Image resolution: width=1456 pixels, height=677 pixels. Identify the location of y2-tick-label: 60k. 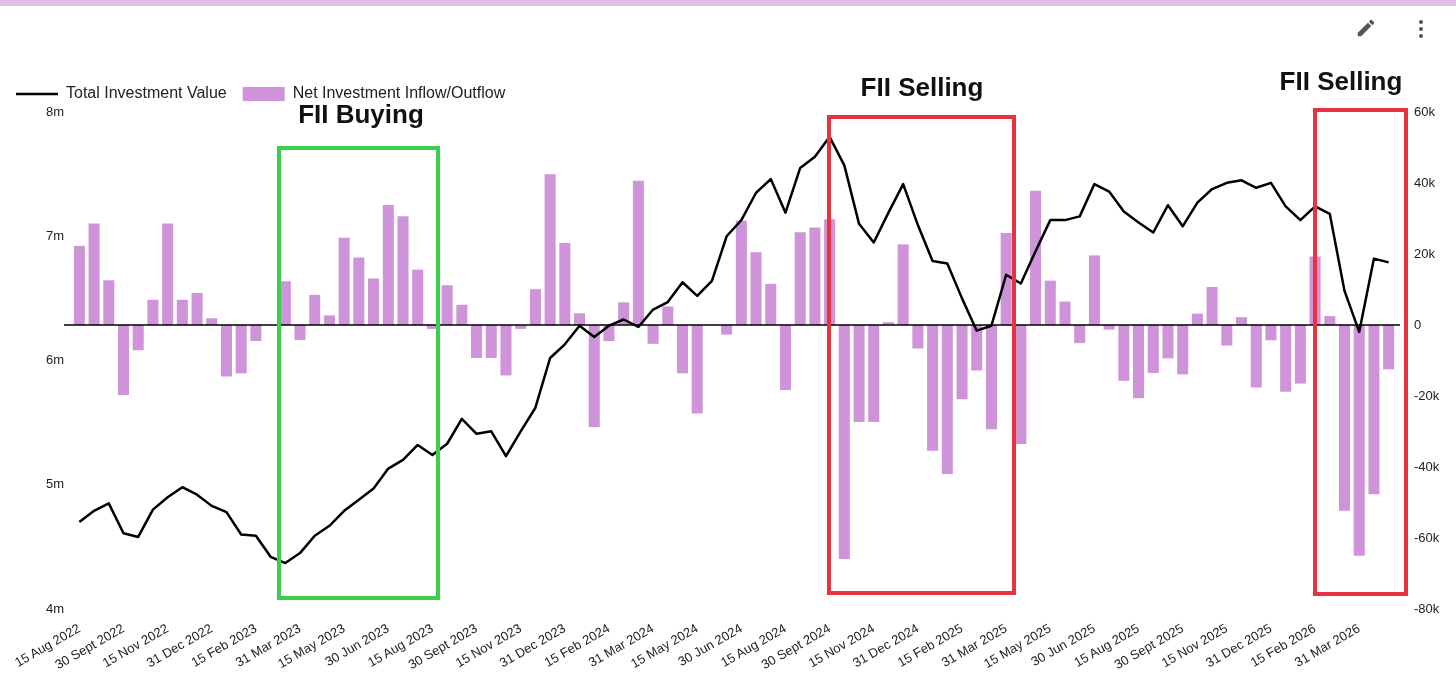
(1425, 111).